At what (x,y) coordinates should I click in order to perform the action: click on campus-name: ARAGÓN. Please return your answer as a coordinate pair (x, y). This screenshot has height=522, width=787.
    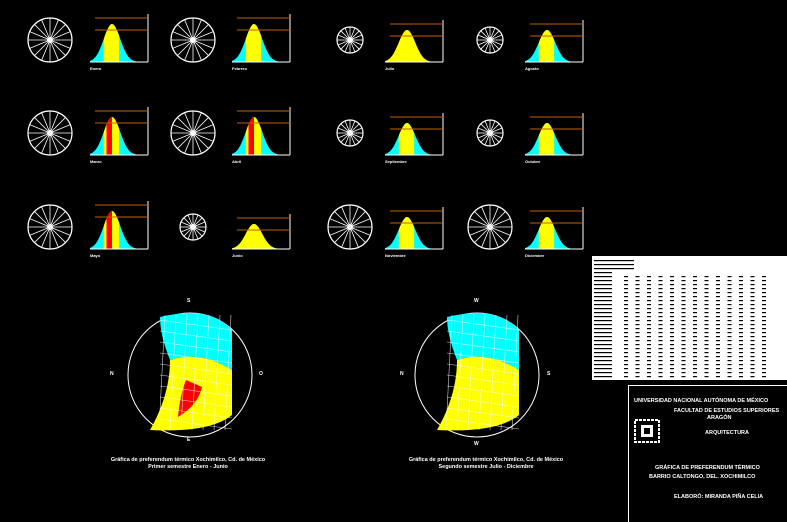
    Looking at the image, I should click on (719, 418).